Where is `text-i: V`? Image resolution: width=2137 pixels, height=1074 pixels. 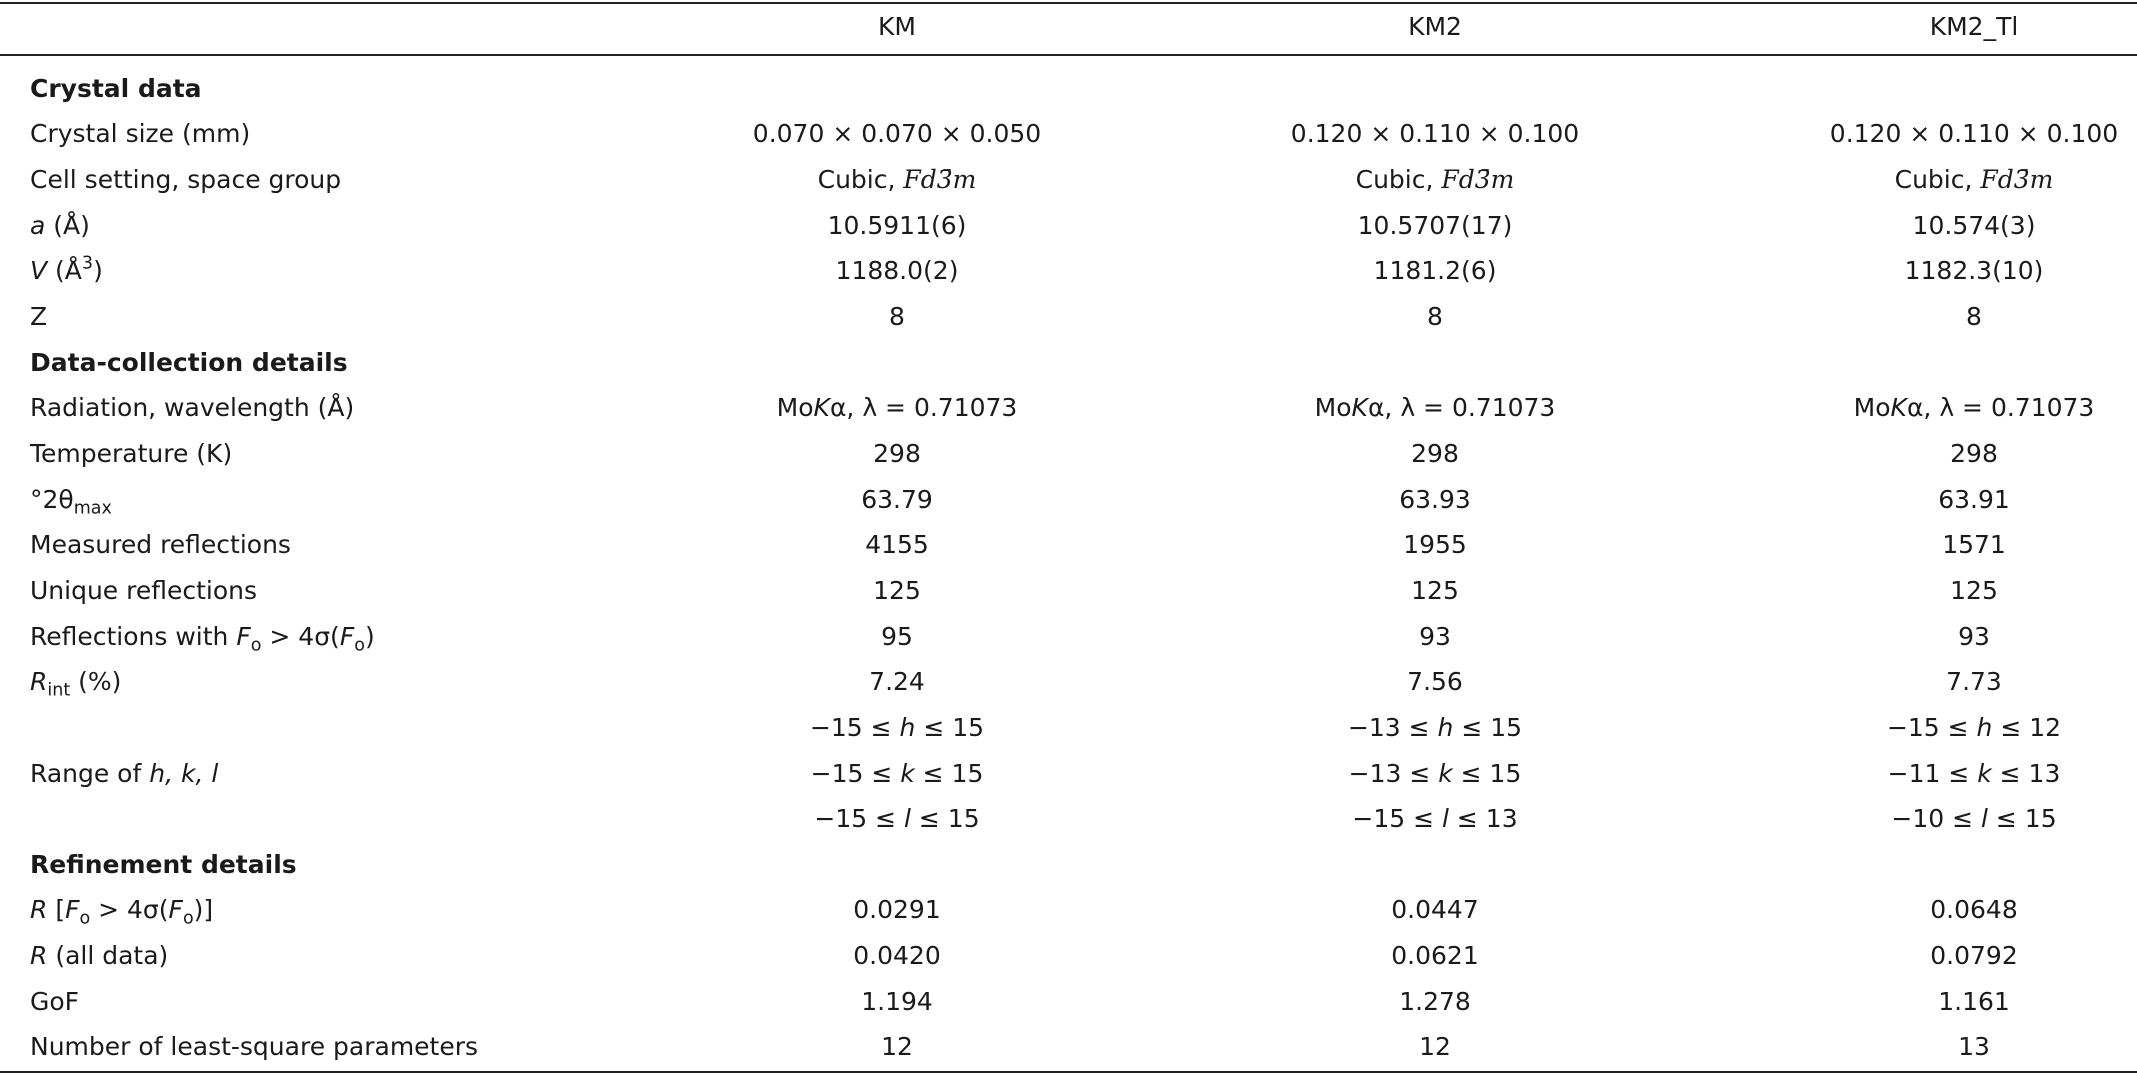
text-i: V is located at coordinates (39, 271).